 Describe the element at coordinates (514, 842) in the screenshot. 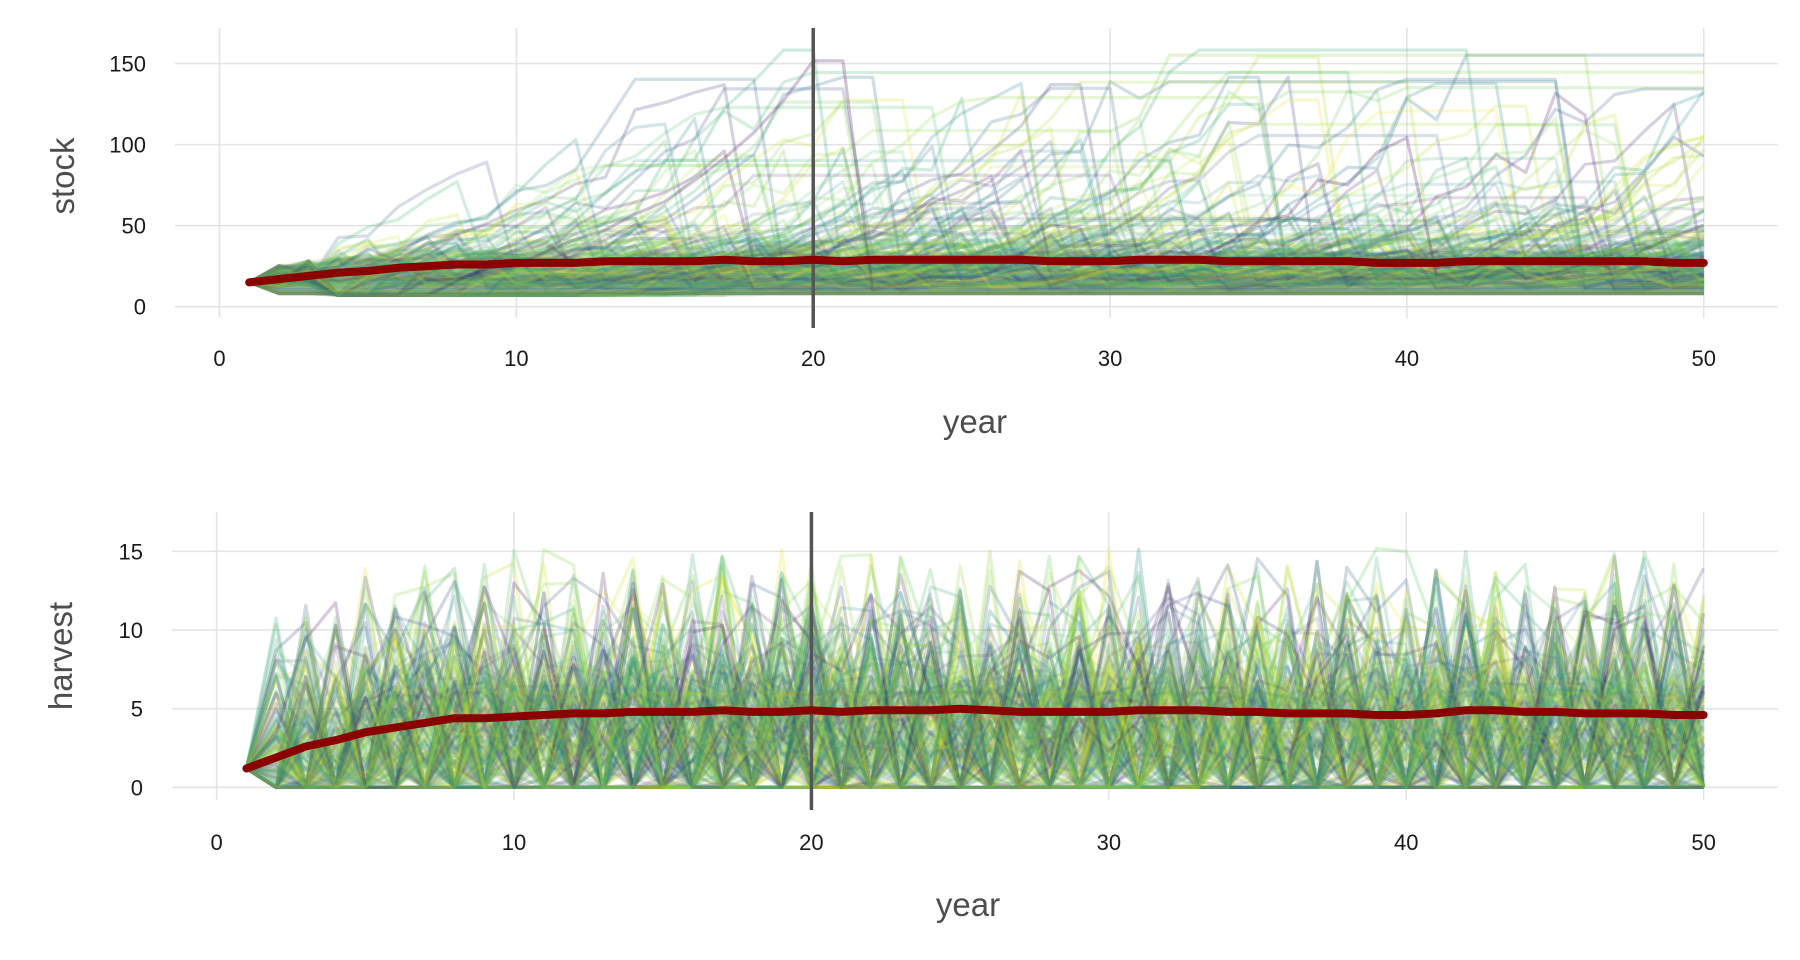

I see `x-tick-label: 10` at that location.